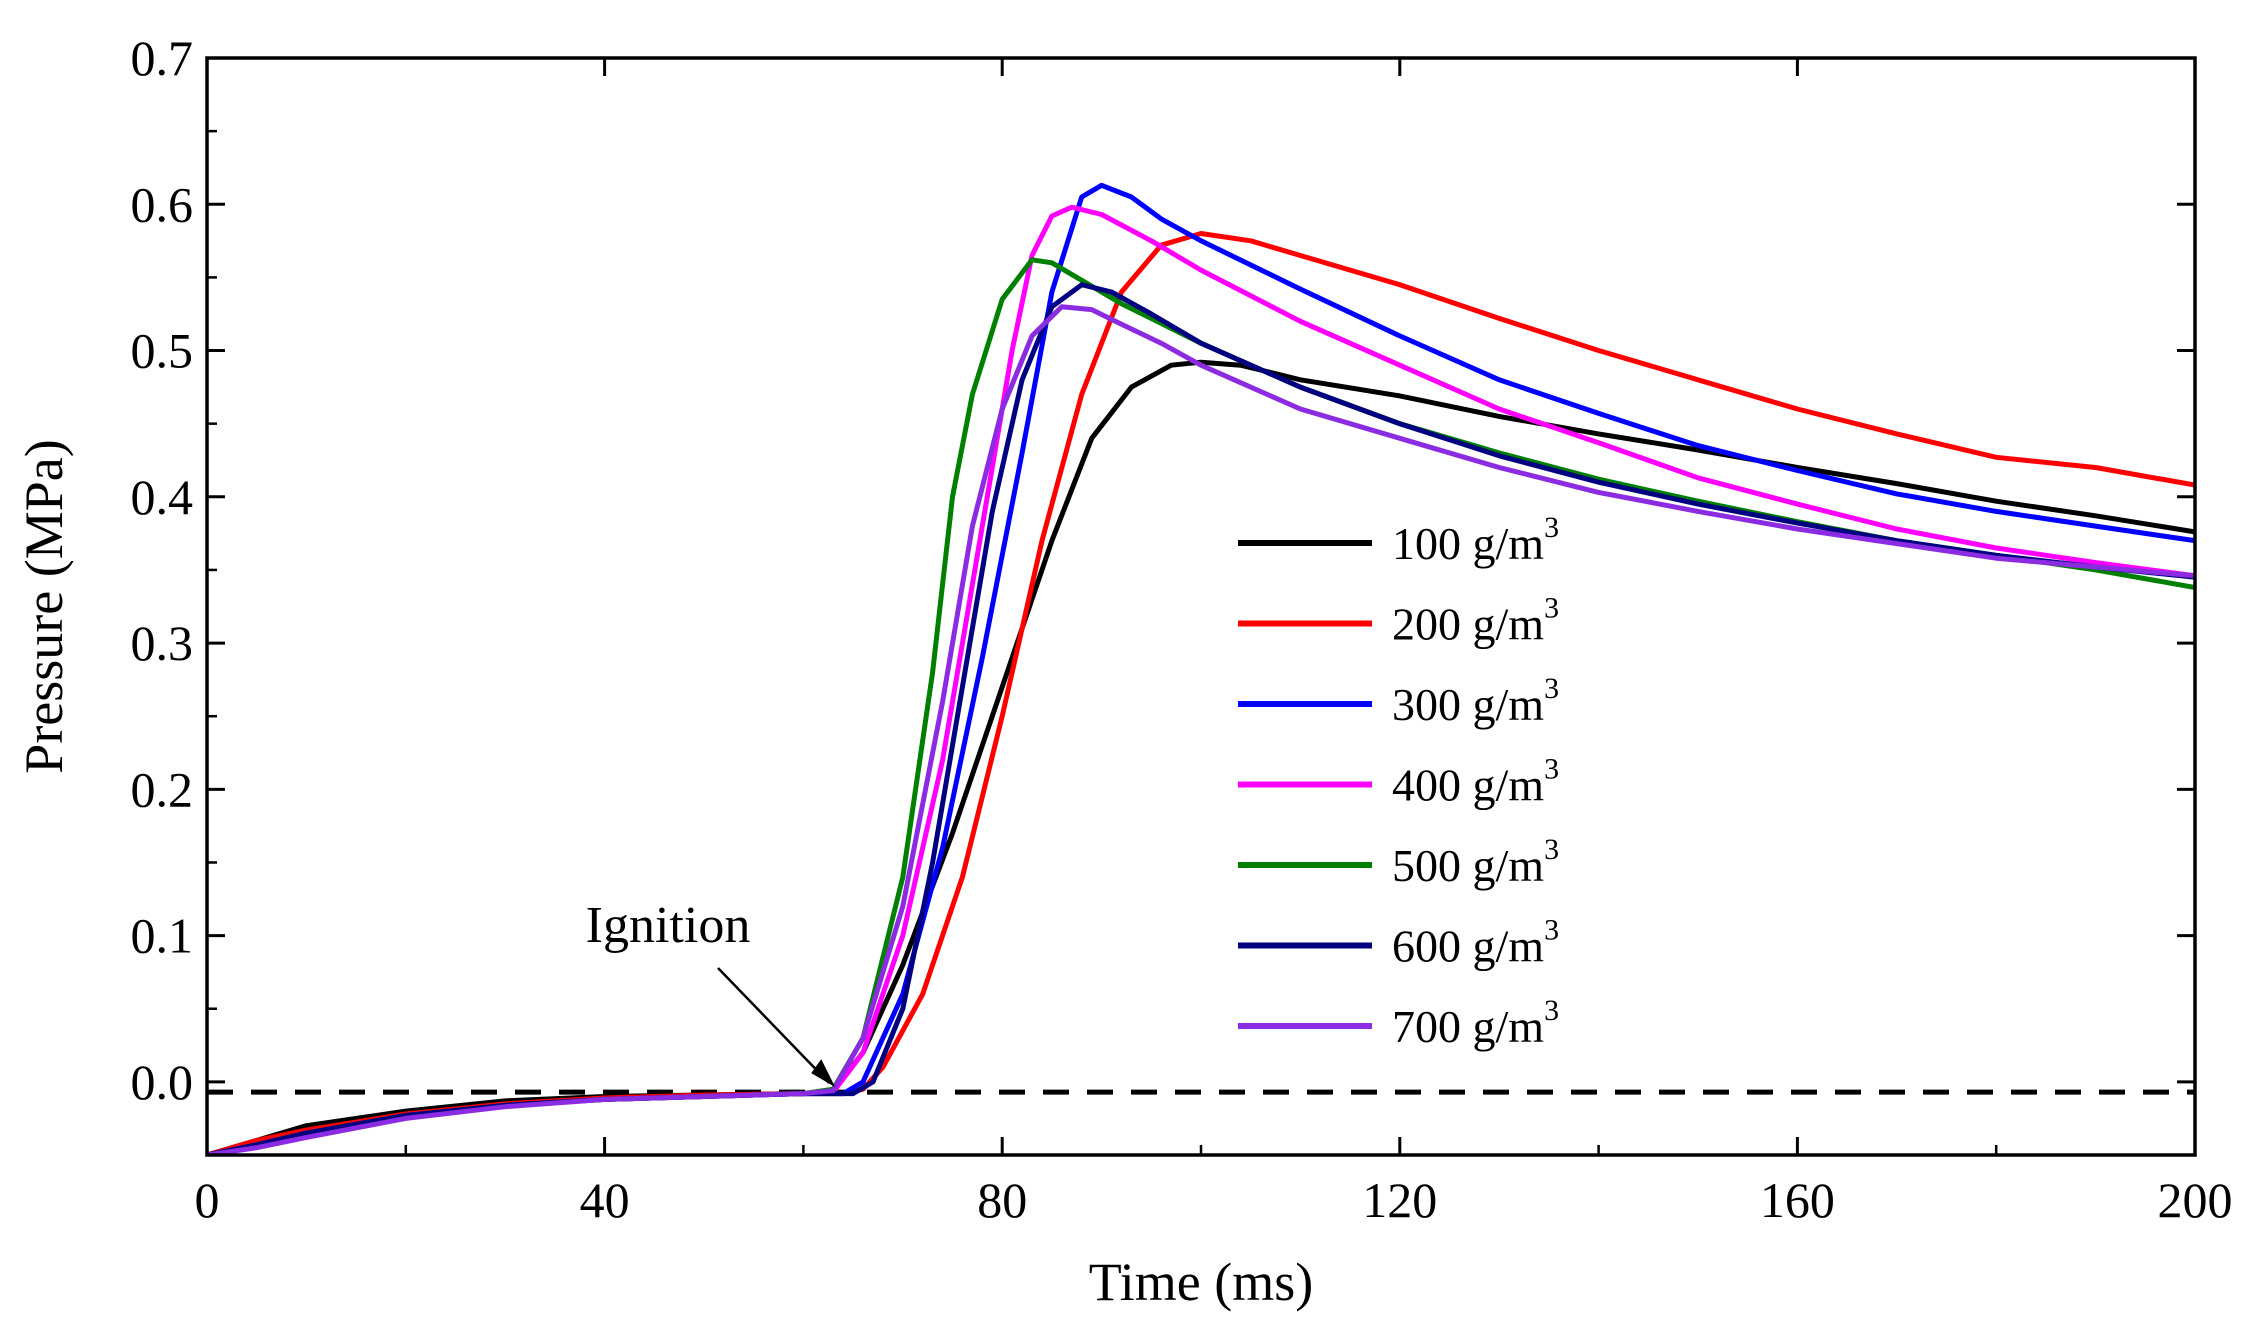  I want to click on legend-label-700: 700 g/m3, so click(1475, 1023).